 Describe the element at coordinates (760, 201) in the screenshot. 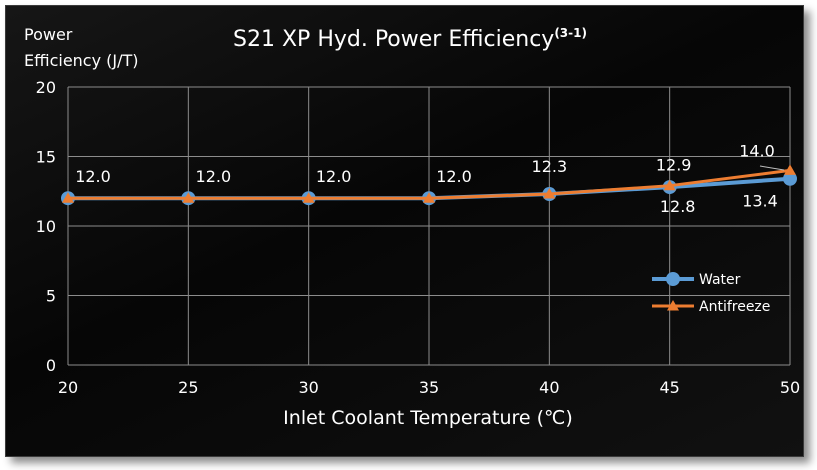

I see `data-label-water: 13.4` at that location.